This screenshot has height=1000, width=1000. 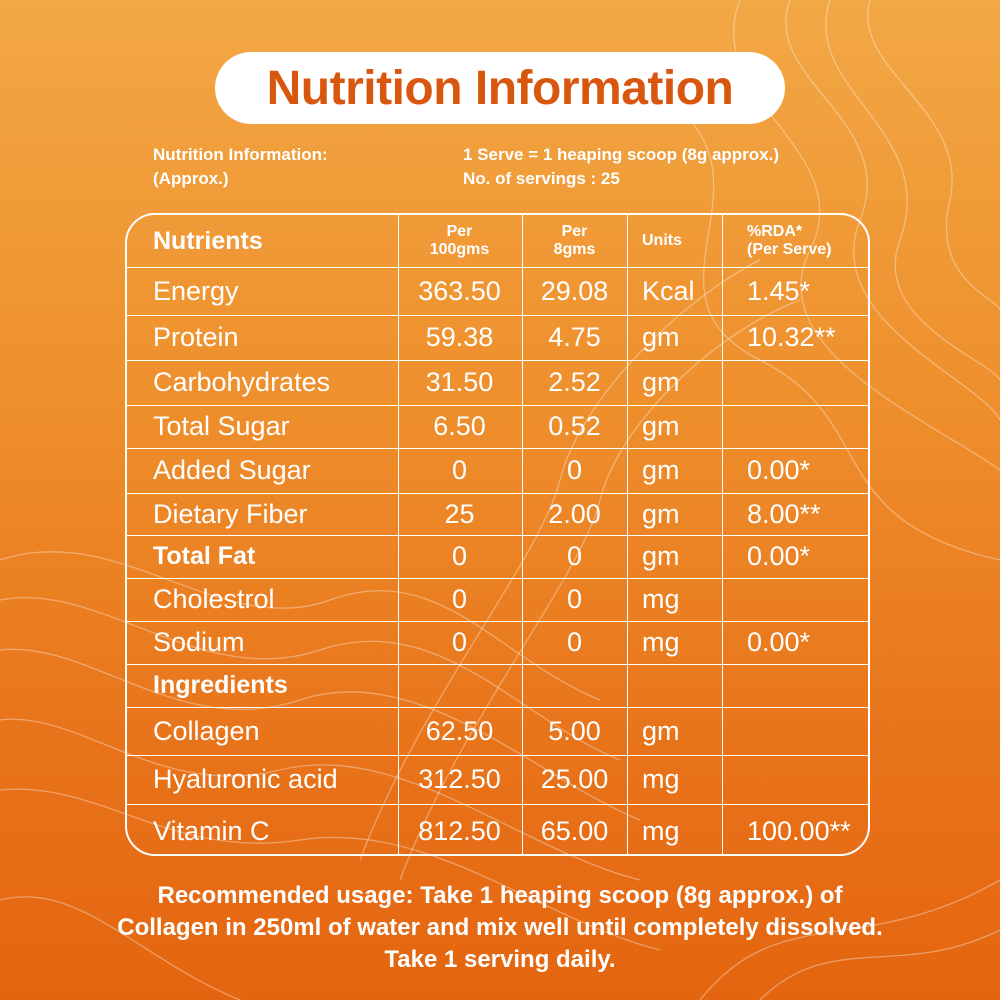 I want to click on table-row: Cholestrol 0 0 mg, so click(x=497, y=599).